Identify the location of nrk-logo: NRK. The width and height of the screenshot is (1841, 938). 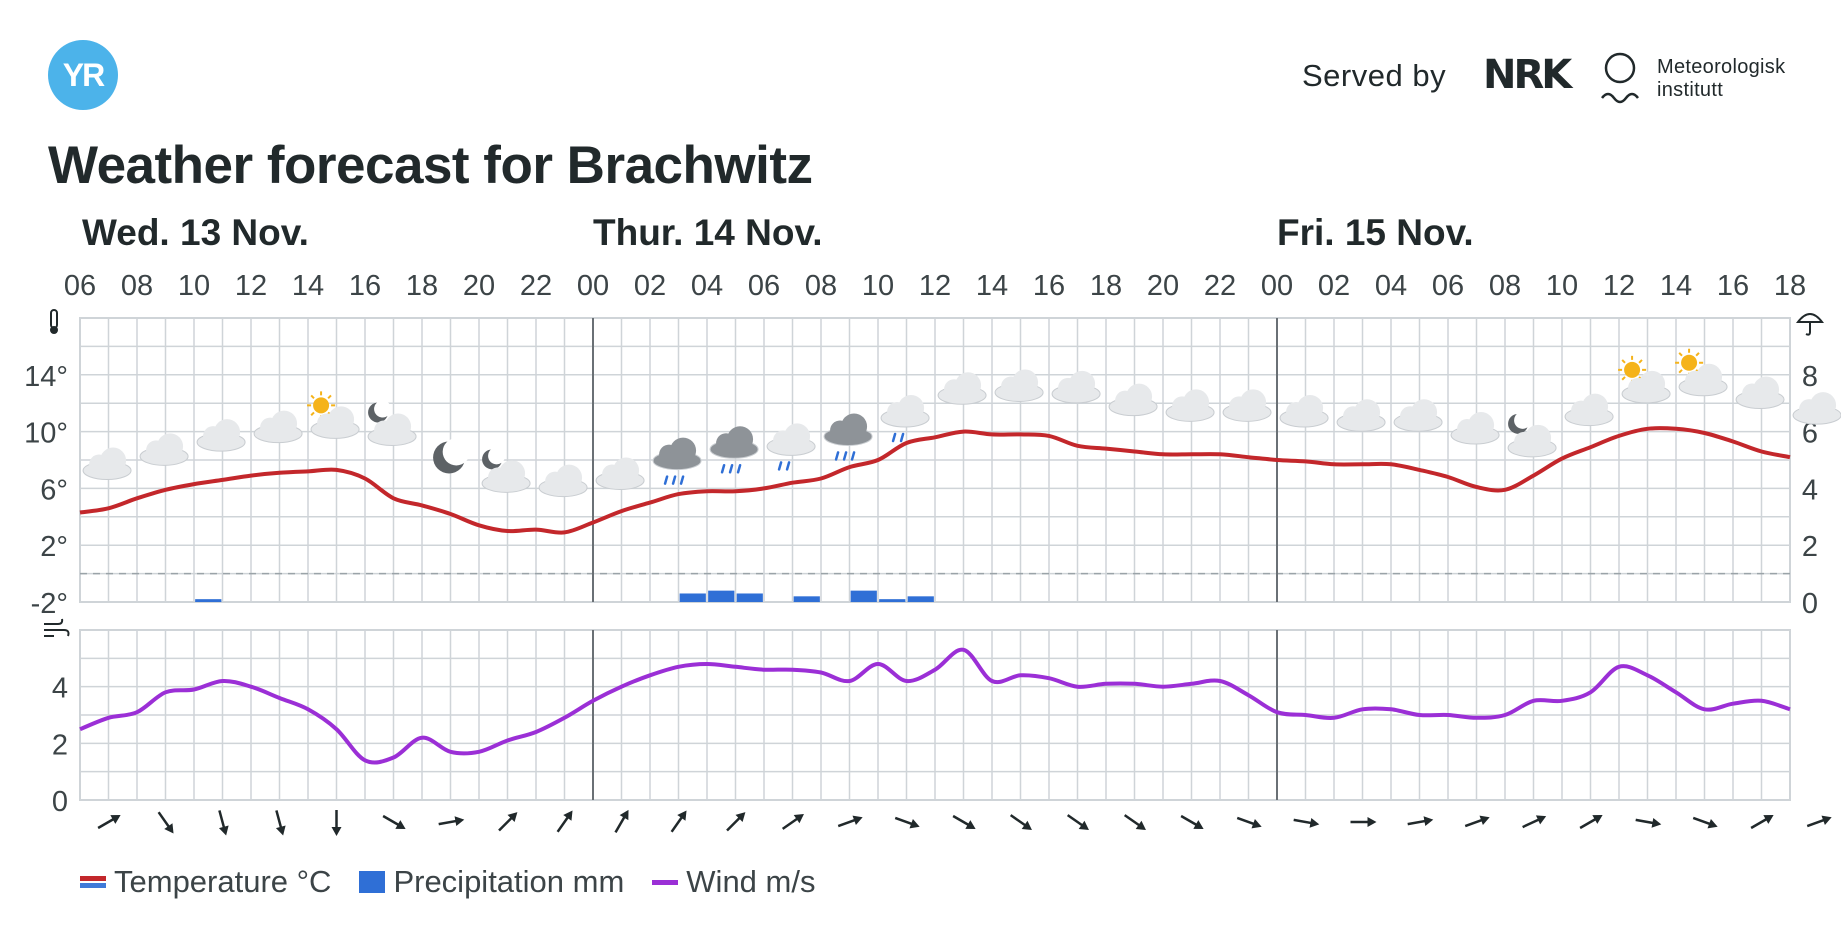
(1527, 75).